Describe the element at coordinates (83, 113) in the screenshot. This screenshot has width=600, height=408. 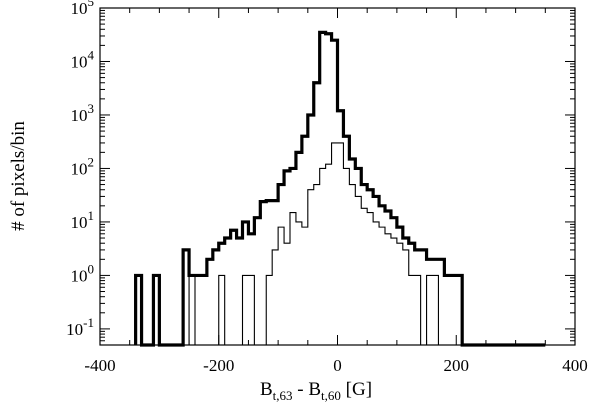
I see `y-tick-label: 10³` at that location.